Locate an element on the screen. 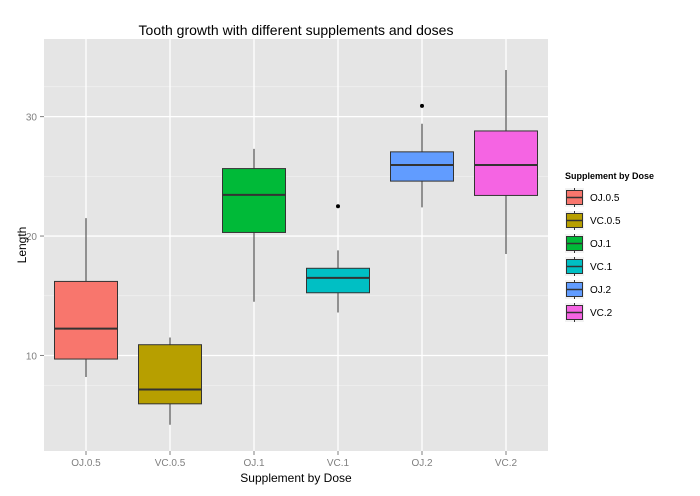  x-tick-label: OJ.1 is located at coordinates (254, 463).